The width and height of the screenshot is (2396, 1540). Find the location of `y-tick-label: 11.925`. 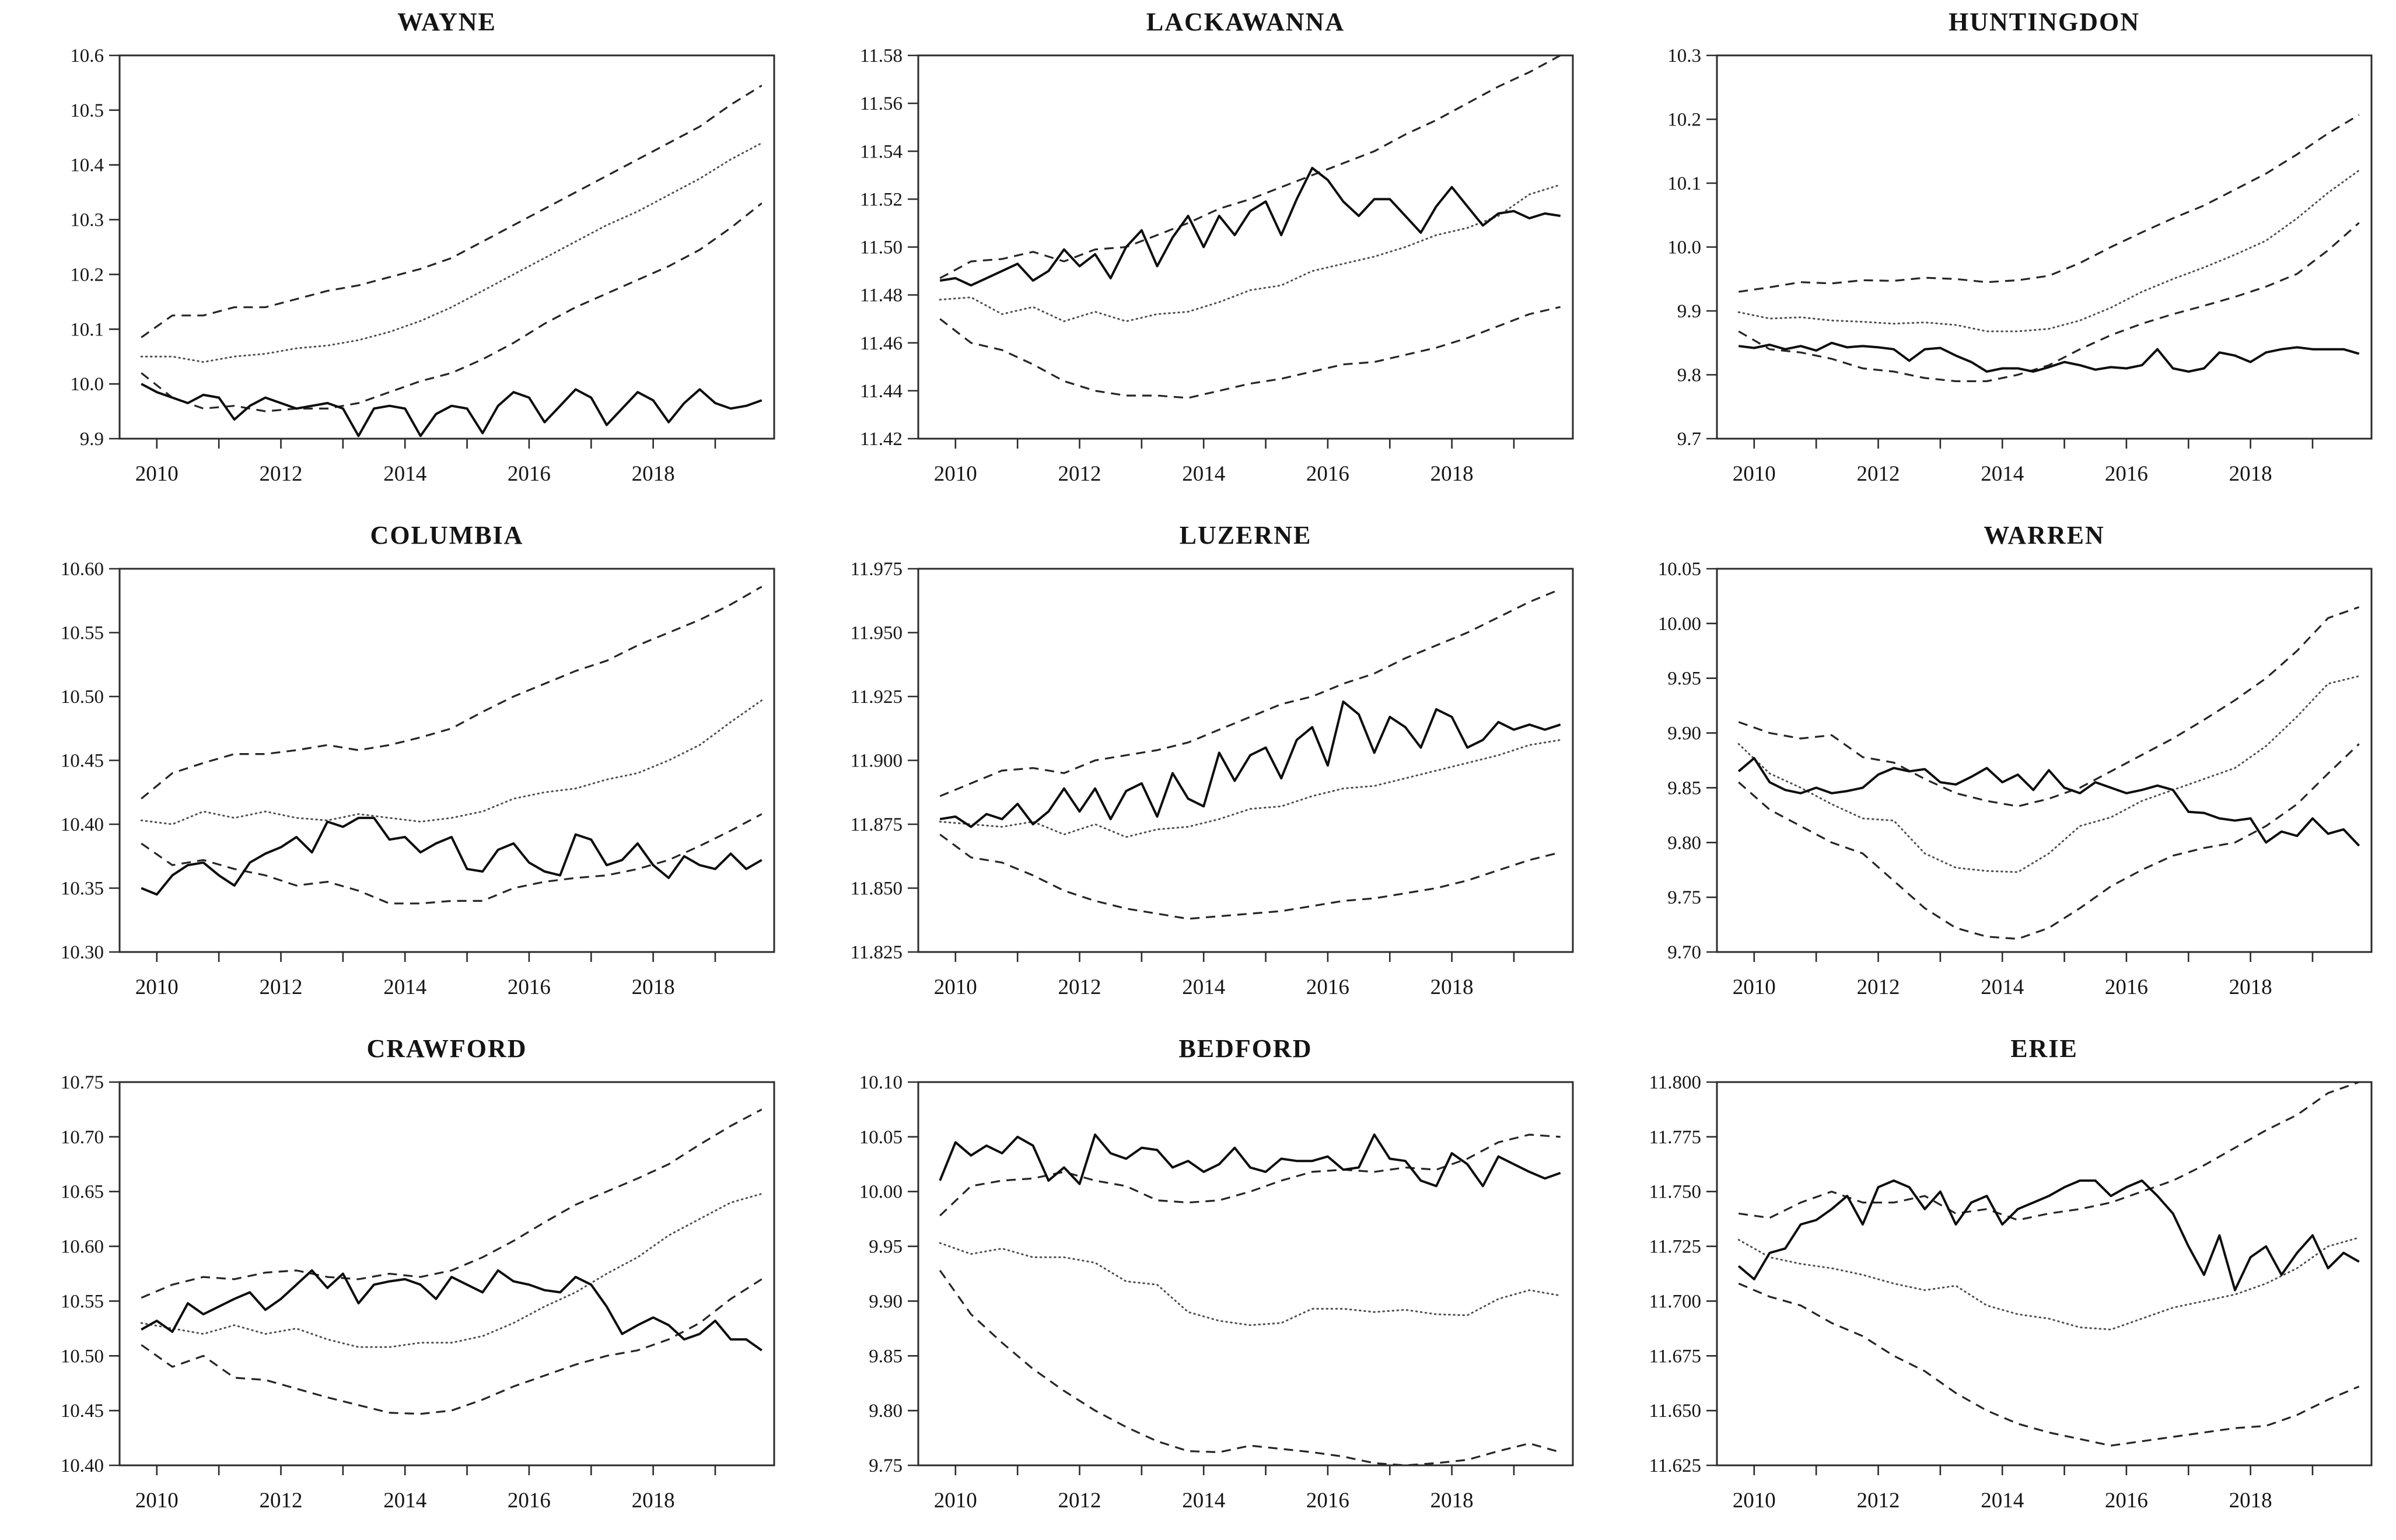

y-tick-label: 11.925 is located at coordinates (876, 697).